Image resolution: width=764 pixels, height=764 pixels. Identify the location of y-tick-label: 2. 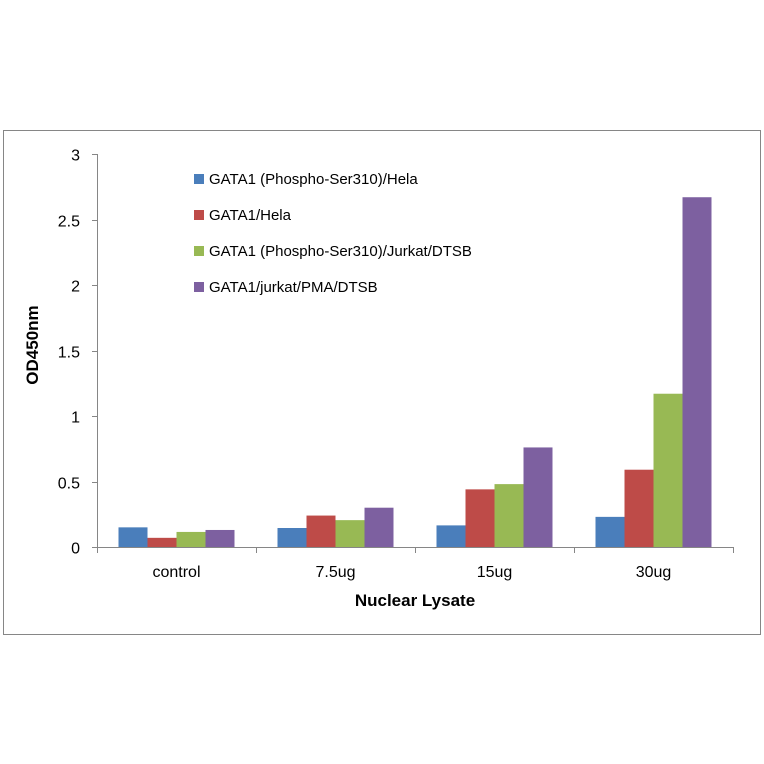
(75, 287).